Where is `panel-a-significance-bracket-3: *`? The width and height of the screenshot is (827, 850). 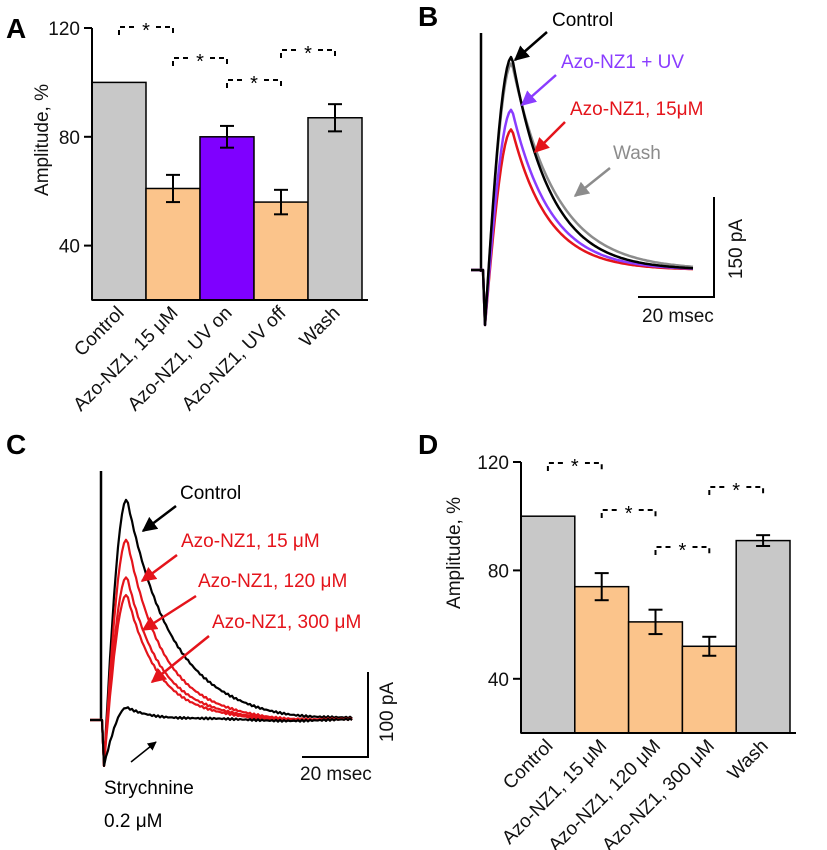 panel-a-significance-bracket-3: * is located at coordinates (308, 52).